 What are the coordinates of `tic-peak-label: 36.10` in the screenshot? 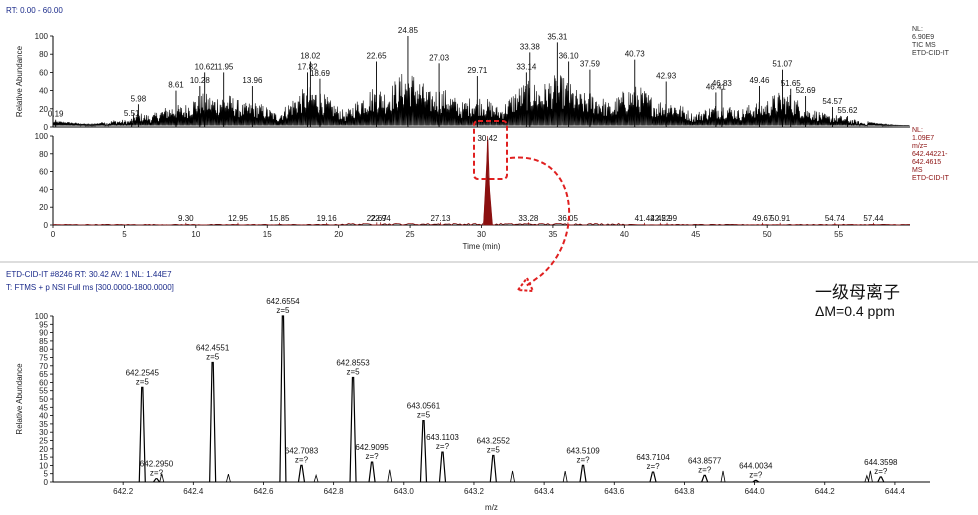 It's located at (569, 55).